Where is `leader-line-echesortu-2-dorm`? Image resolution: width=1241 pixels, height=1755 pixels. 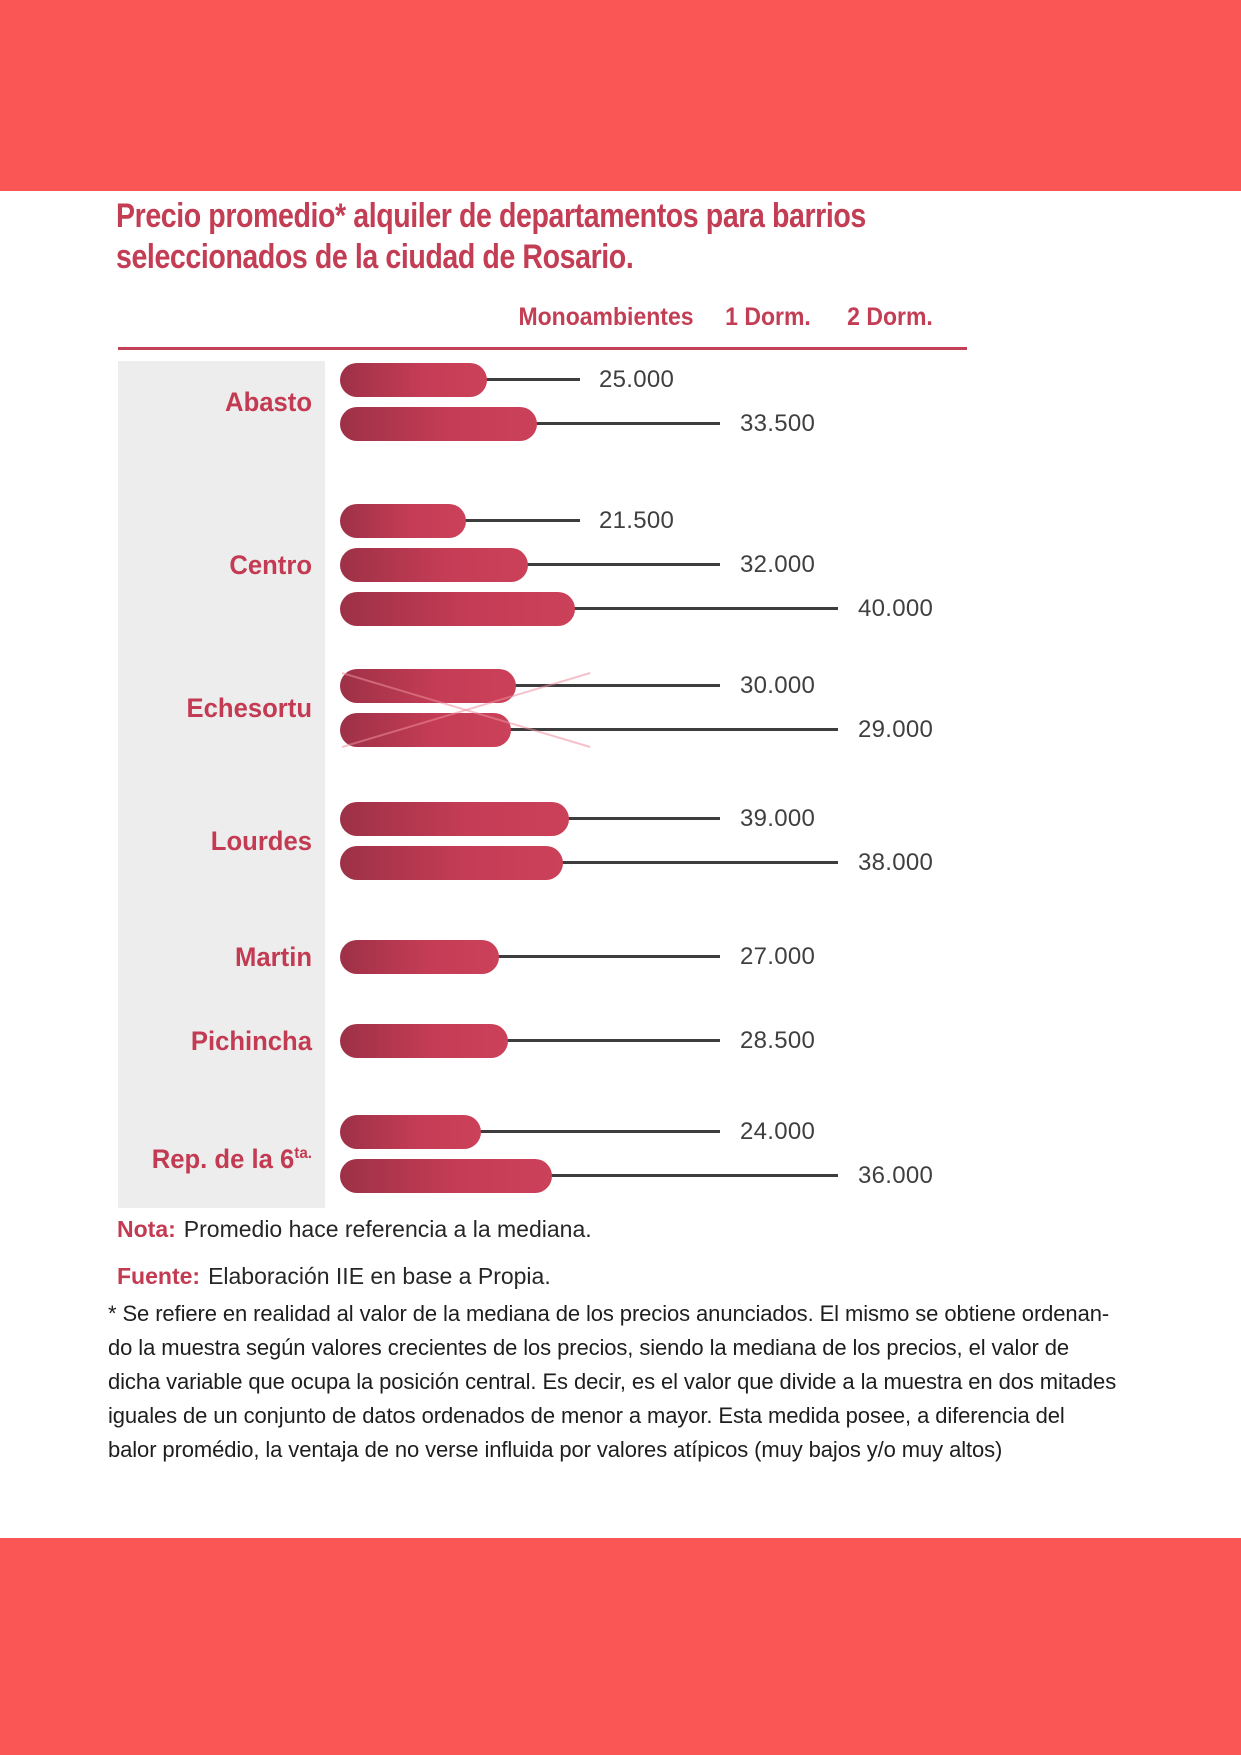 leader-line-echesortu-2-dorm is located at coordinates (670, 729).